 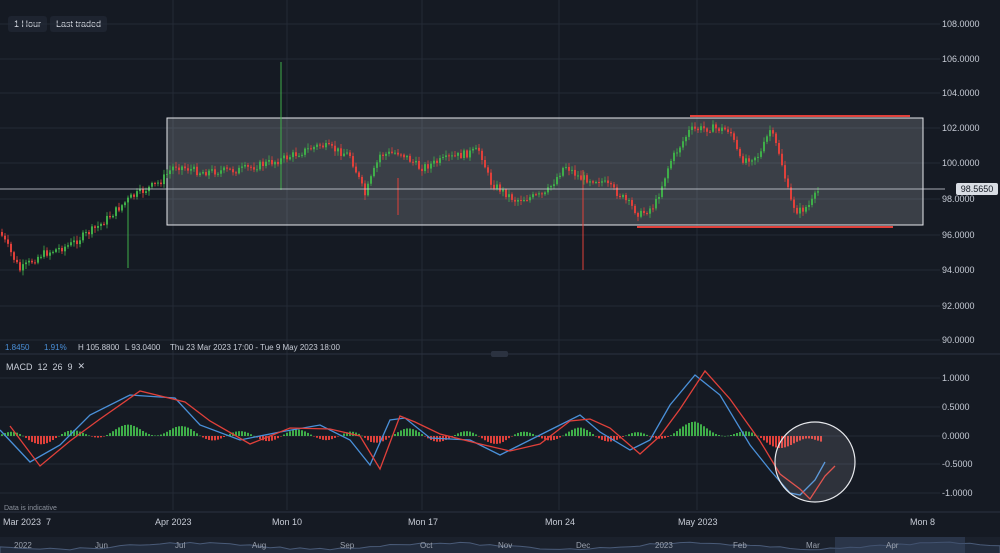 What do you see at coordinates (45, 366) in the screenshot?
I see `macd-legend: MACD 12 26 9 ✕` at bounding box center [45, 366].